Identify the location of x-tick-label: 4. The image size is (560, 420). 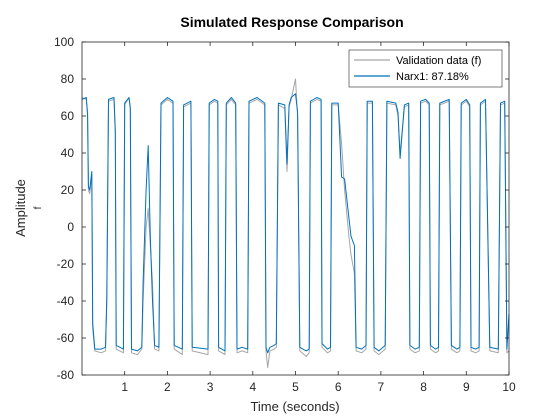
(252, 387).